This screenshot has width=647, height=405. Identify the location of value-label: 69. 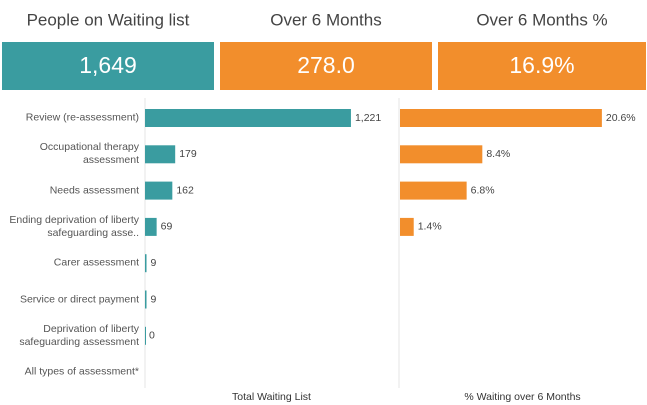
(167, 227).